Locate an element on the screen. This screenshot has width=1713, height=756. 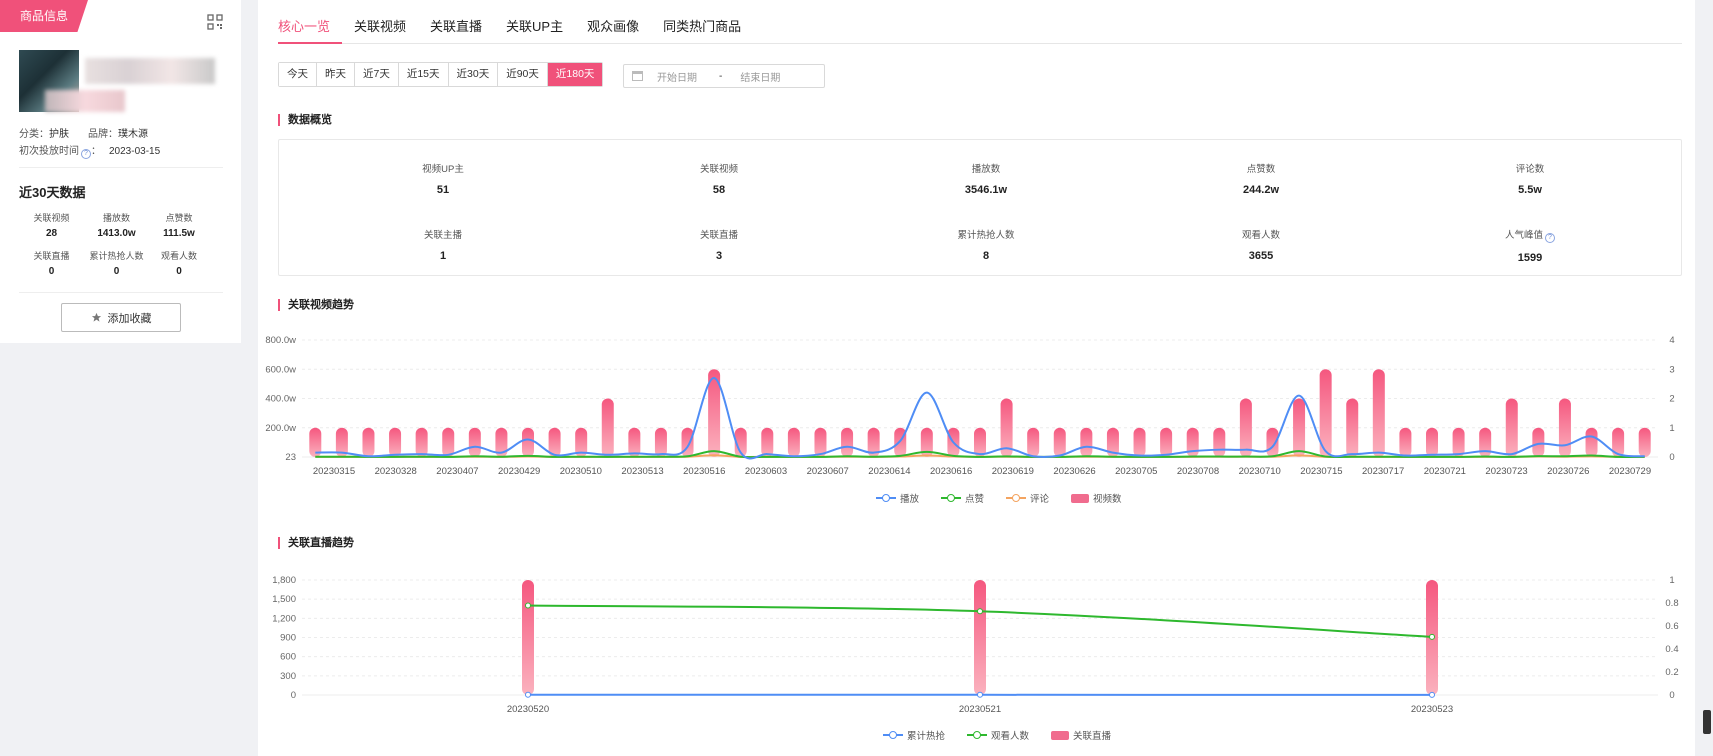
stat-label: 关联主播 is located at coordinates (442, 235).